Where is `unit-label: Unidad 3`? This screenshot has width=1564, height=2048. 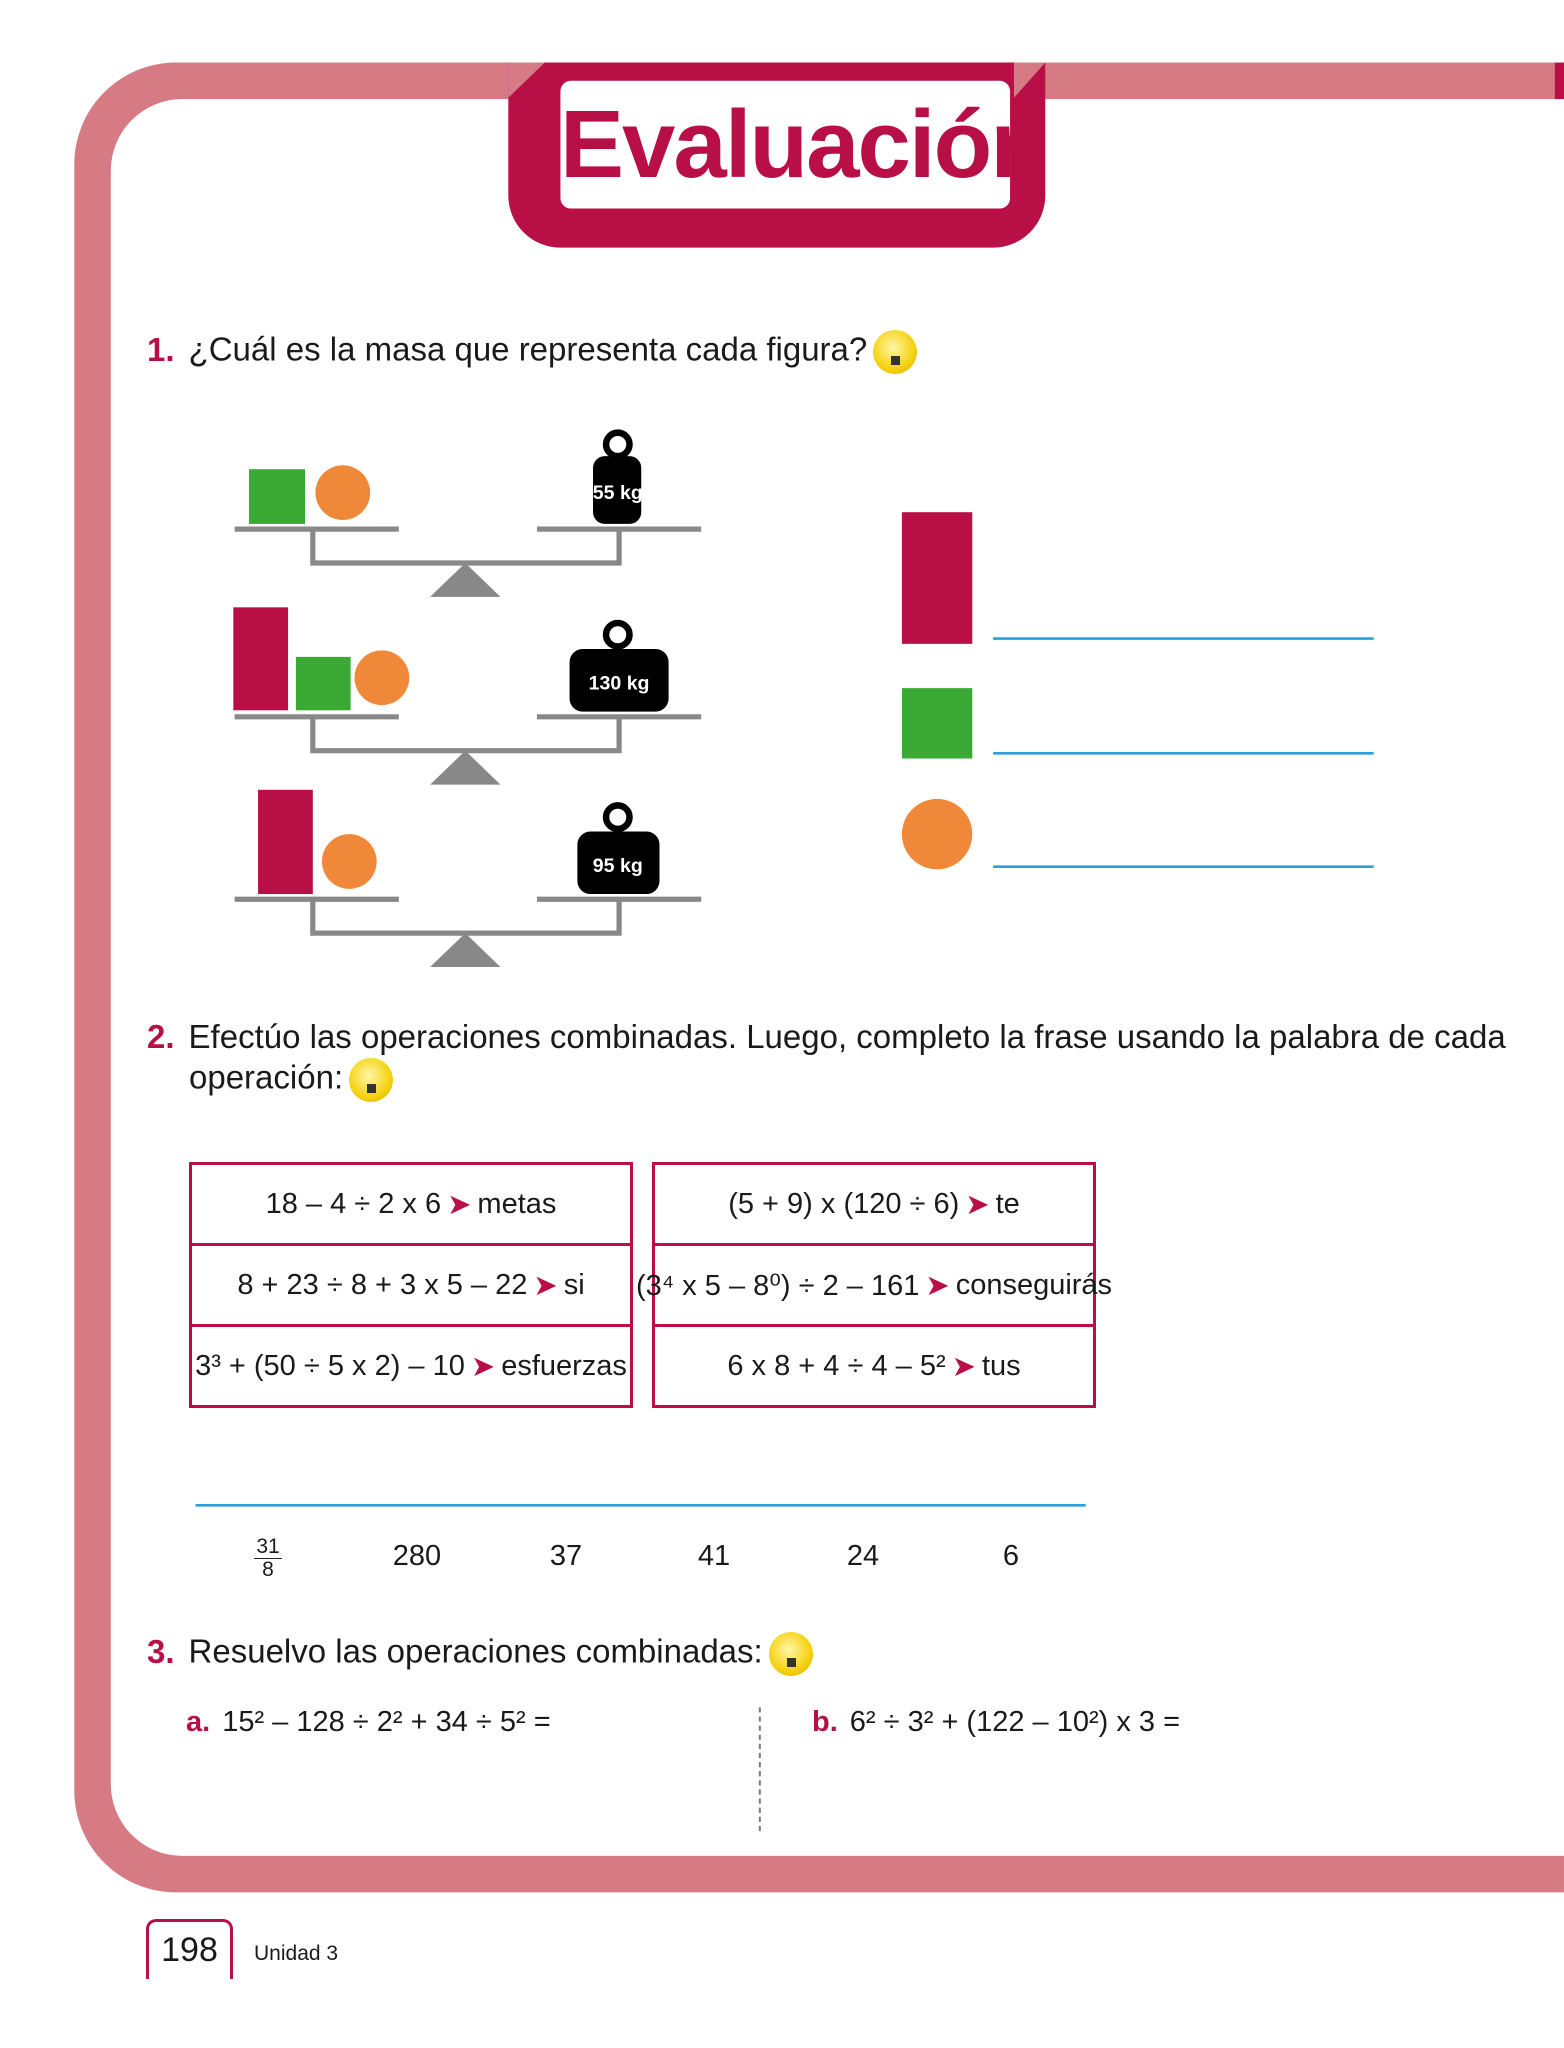
unit-label: Unidad 3 is located at coordinates (296, 1953).